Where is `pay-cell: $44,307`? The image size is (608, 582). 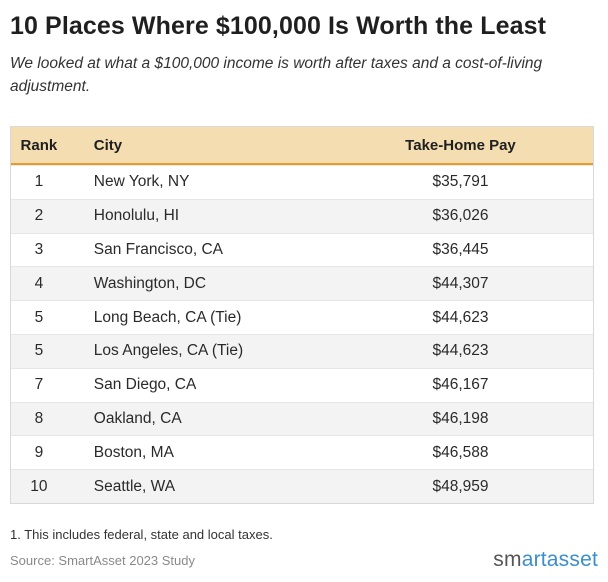
pay-cell: $44,307 is located at coordinates (460, 283).